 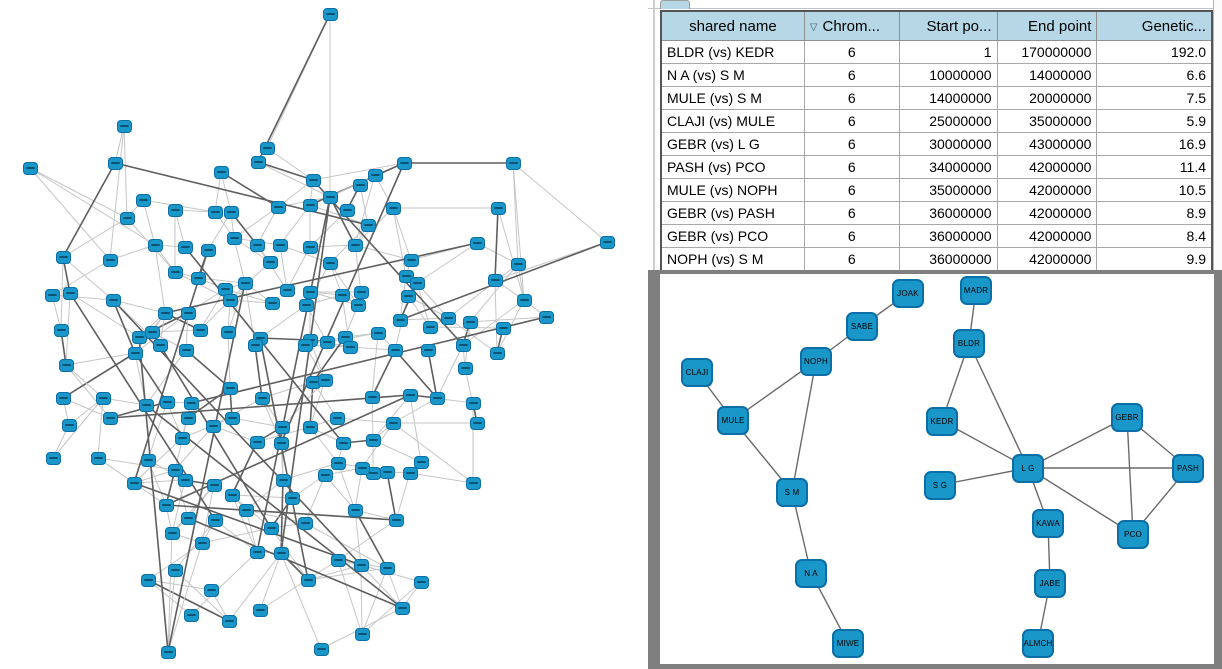 I want to click on table-cell: 192.0, so click(x=1154, y=52).